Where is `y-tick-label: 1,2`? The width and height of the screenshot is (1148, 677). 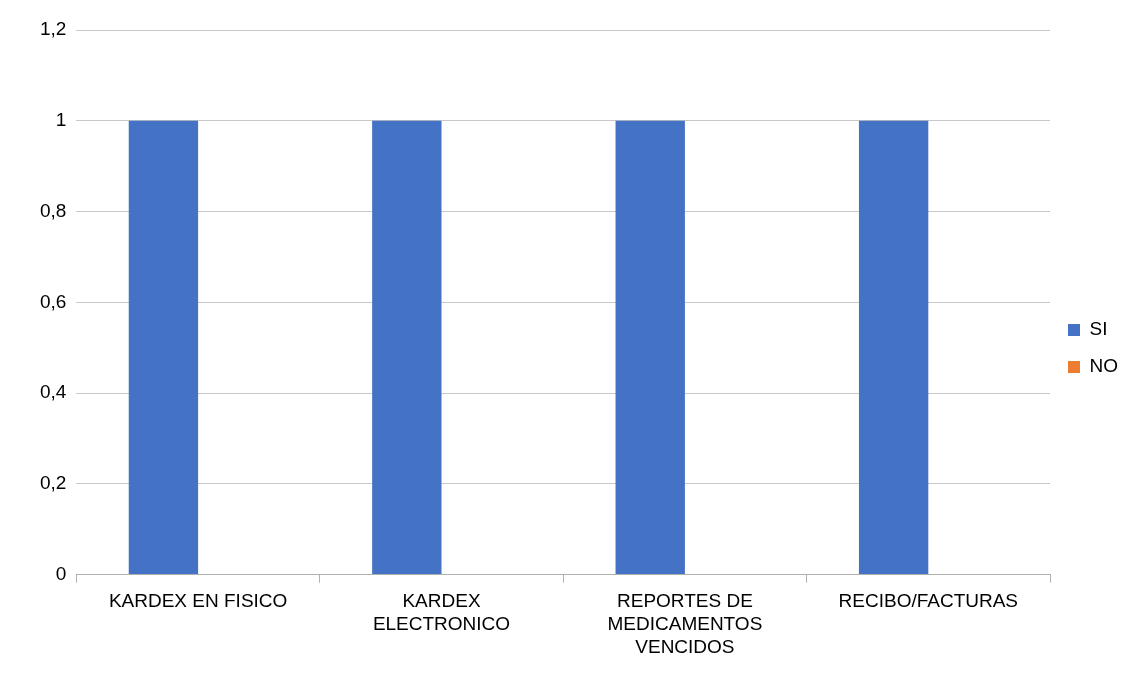
y-tick-label: 1,2 is located at coordinates (53, 29).